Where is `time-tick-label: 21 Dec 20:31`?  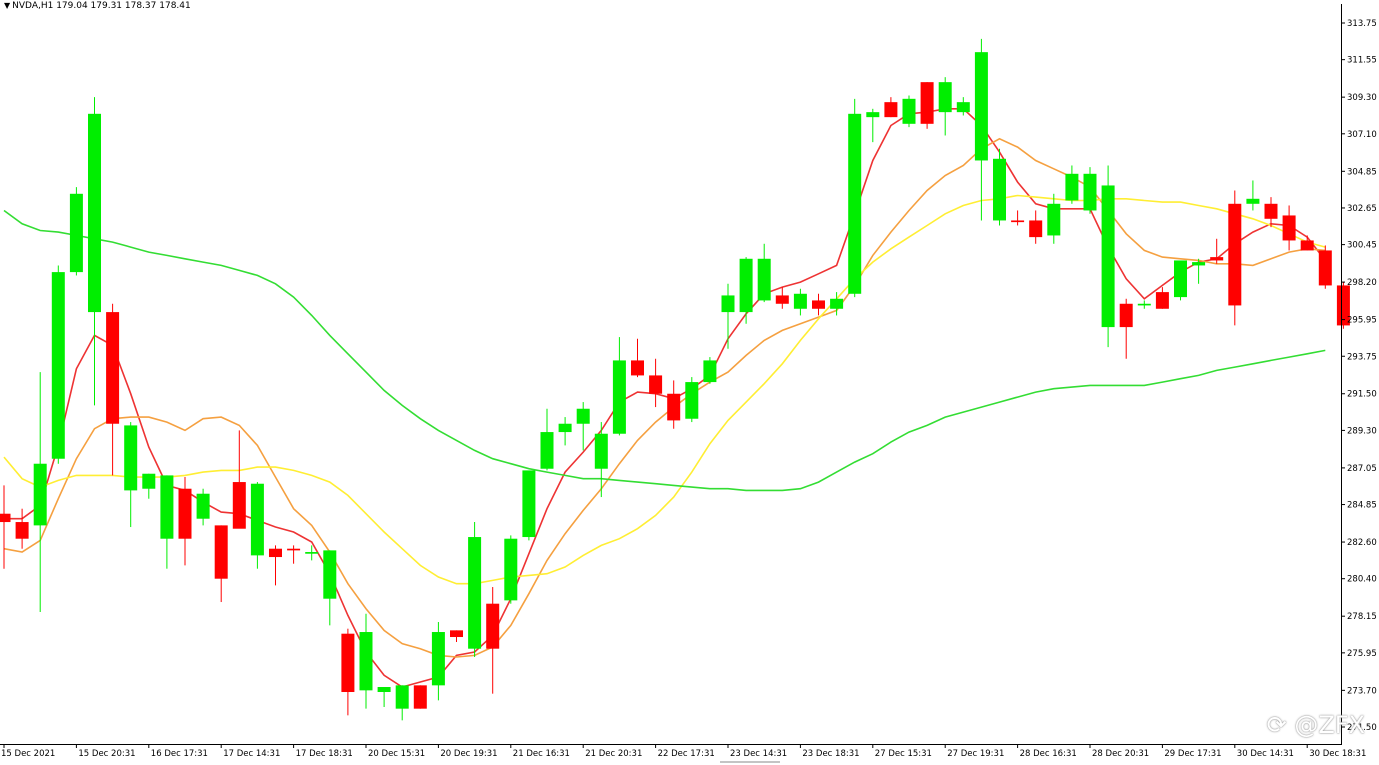
time-tick-label: 21 Dec 20:31 is located at coordinates (613, 754).